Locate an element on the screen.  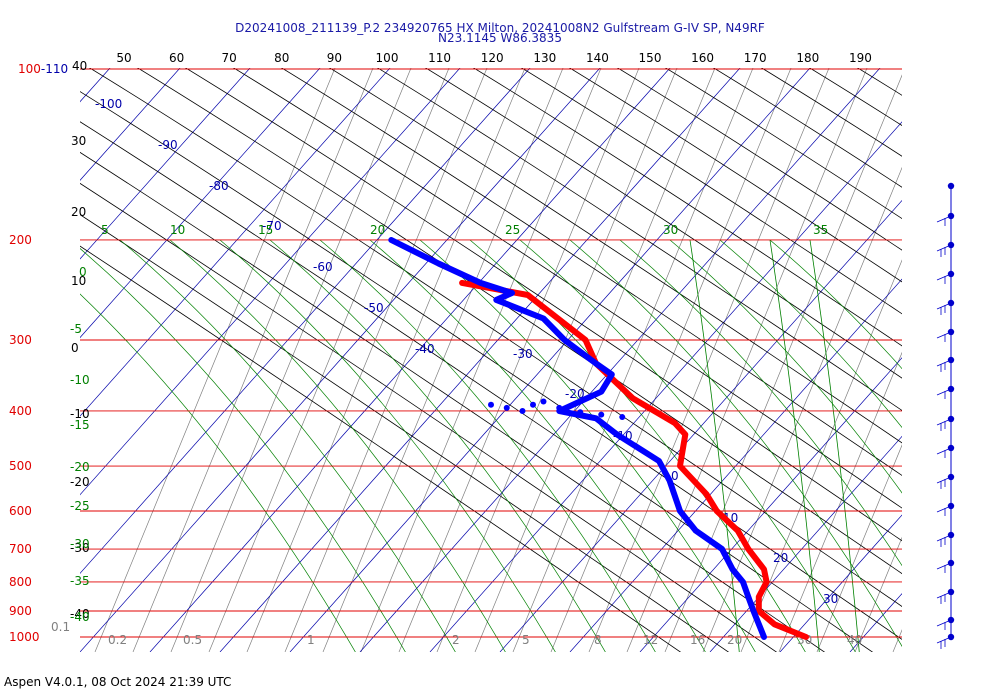
temperature-label: -30 is located at coordinates (523, 354).